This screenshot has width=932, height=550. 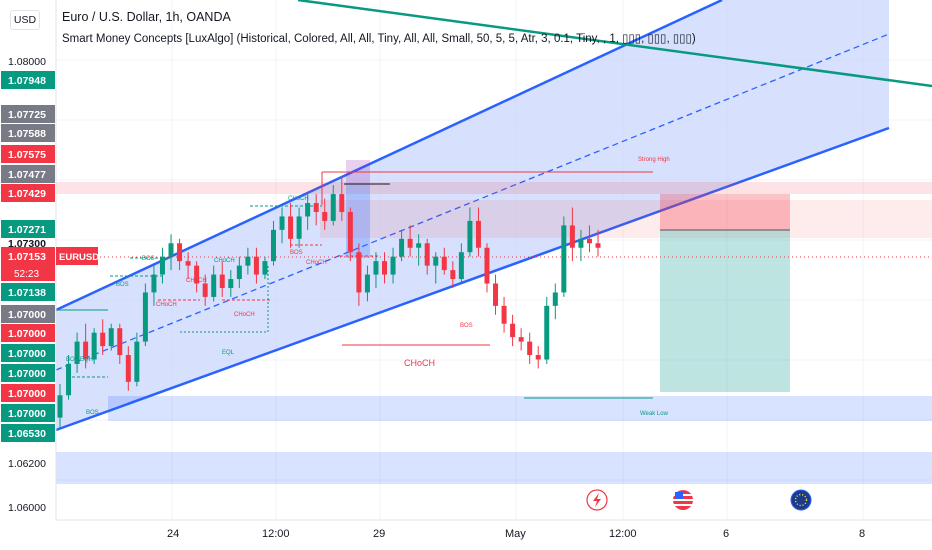 I want to click on teal-trendline, so click(x=614, y=44).